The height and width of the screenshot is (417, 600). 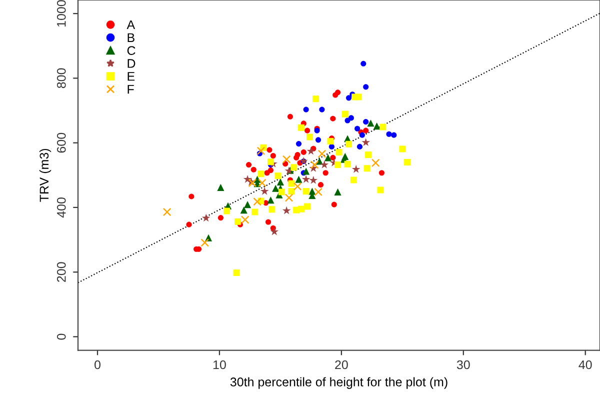 I want to click on x-tick-label: 0, so click(x=97, y=365).